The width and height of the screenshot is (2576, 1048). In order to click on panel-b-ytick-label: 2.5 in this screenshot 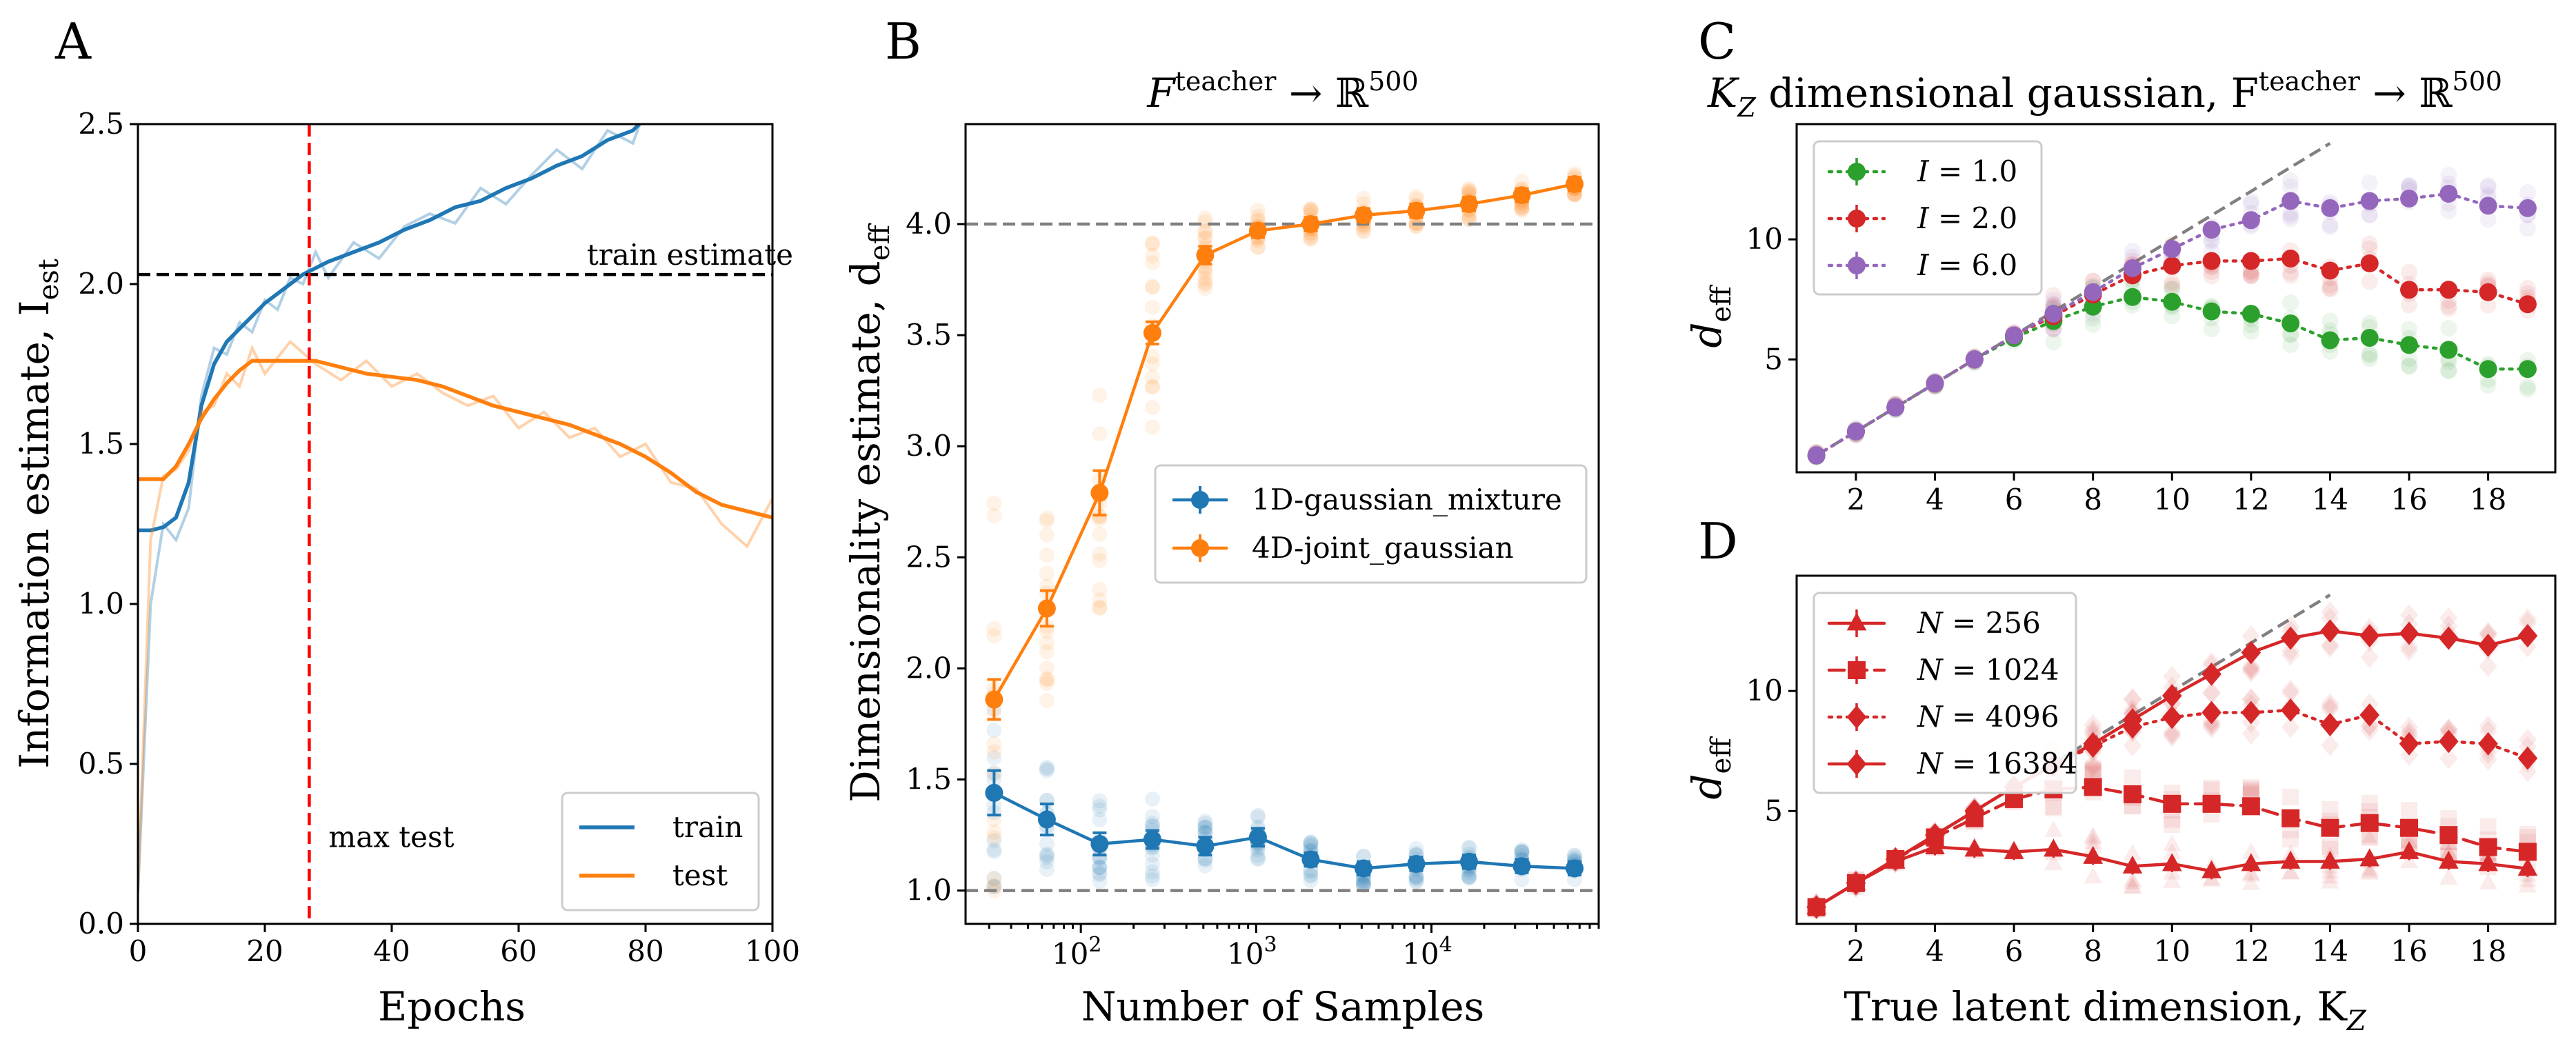, I will do `click(929, 557)`.